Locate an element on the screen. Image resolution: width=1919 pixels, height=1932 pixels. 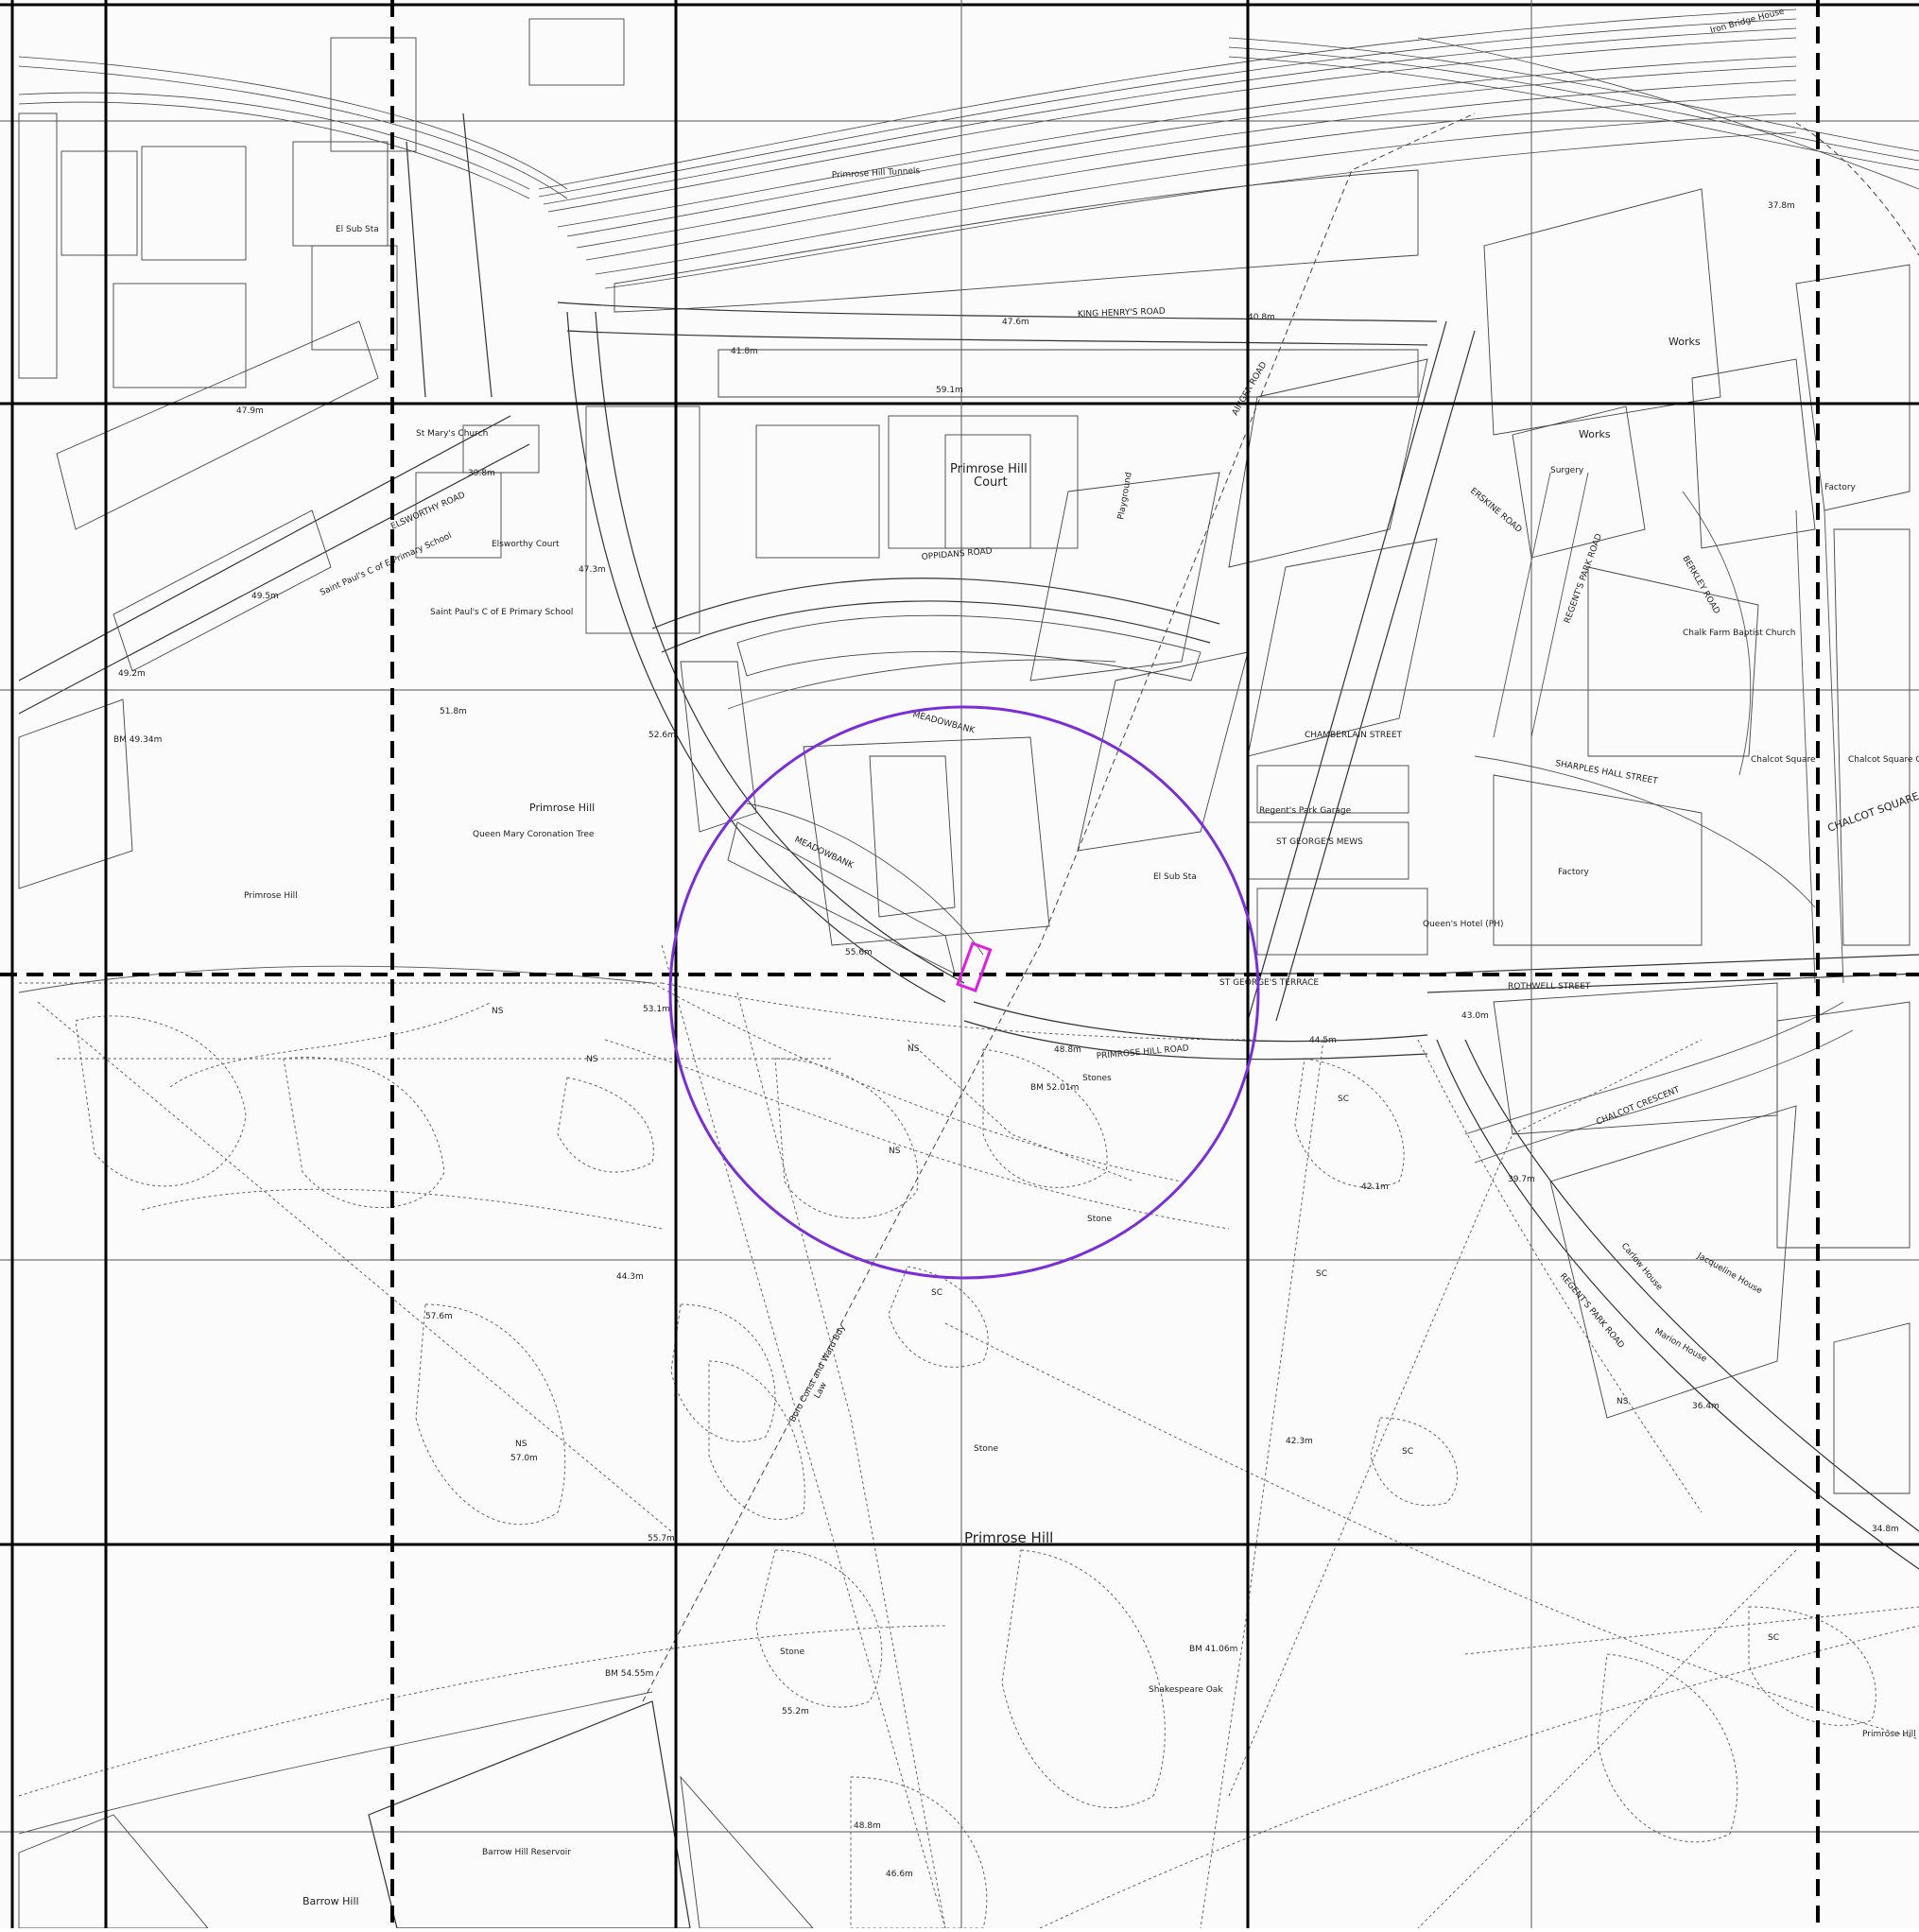
label-stone-2: Stone is located at coordinates (792, 1652).